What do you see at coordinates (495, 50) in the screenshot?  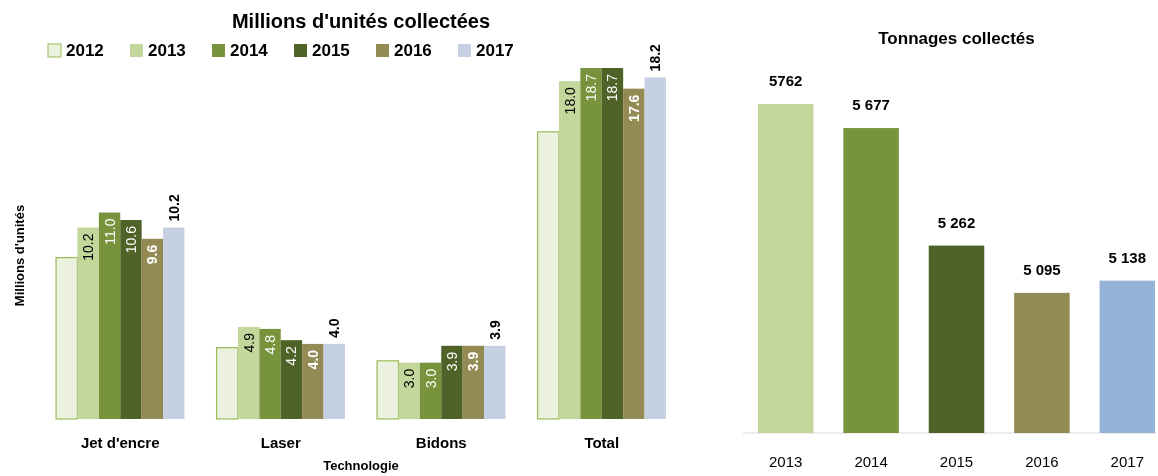 I see `legend-label: 2017` at bounding box center [495, 50].